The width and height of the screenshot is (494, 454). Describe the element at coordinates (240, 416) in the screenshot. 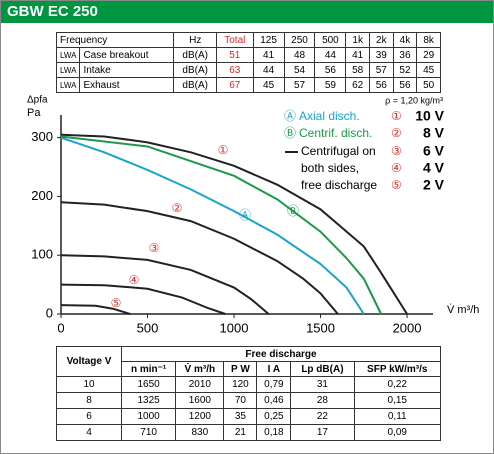

I see `cell: 35` at that location.